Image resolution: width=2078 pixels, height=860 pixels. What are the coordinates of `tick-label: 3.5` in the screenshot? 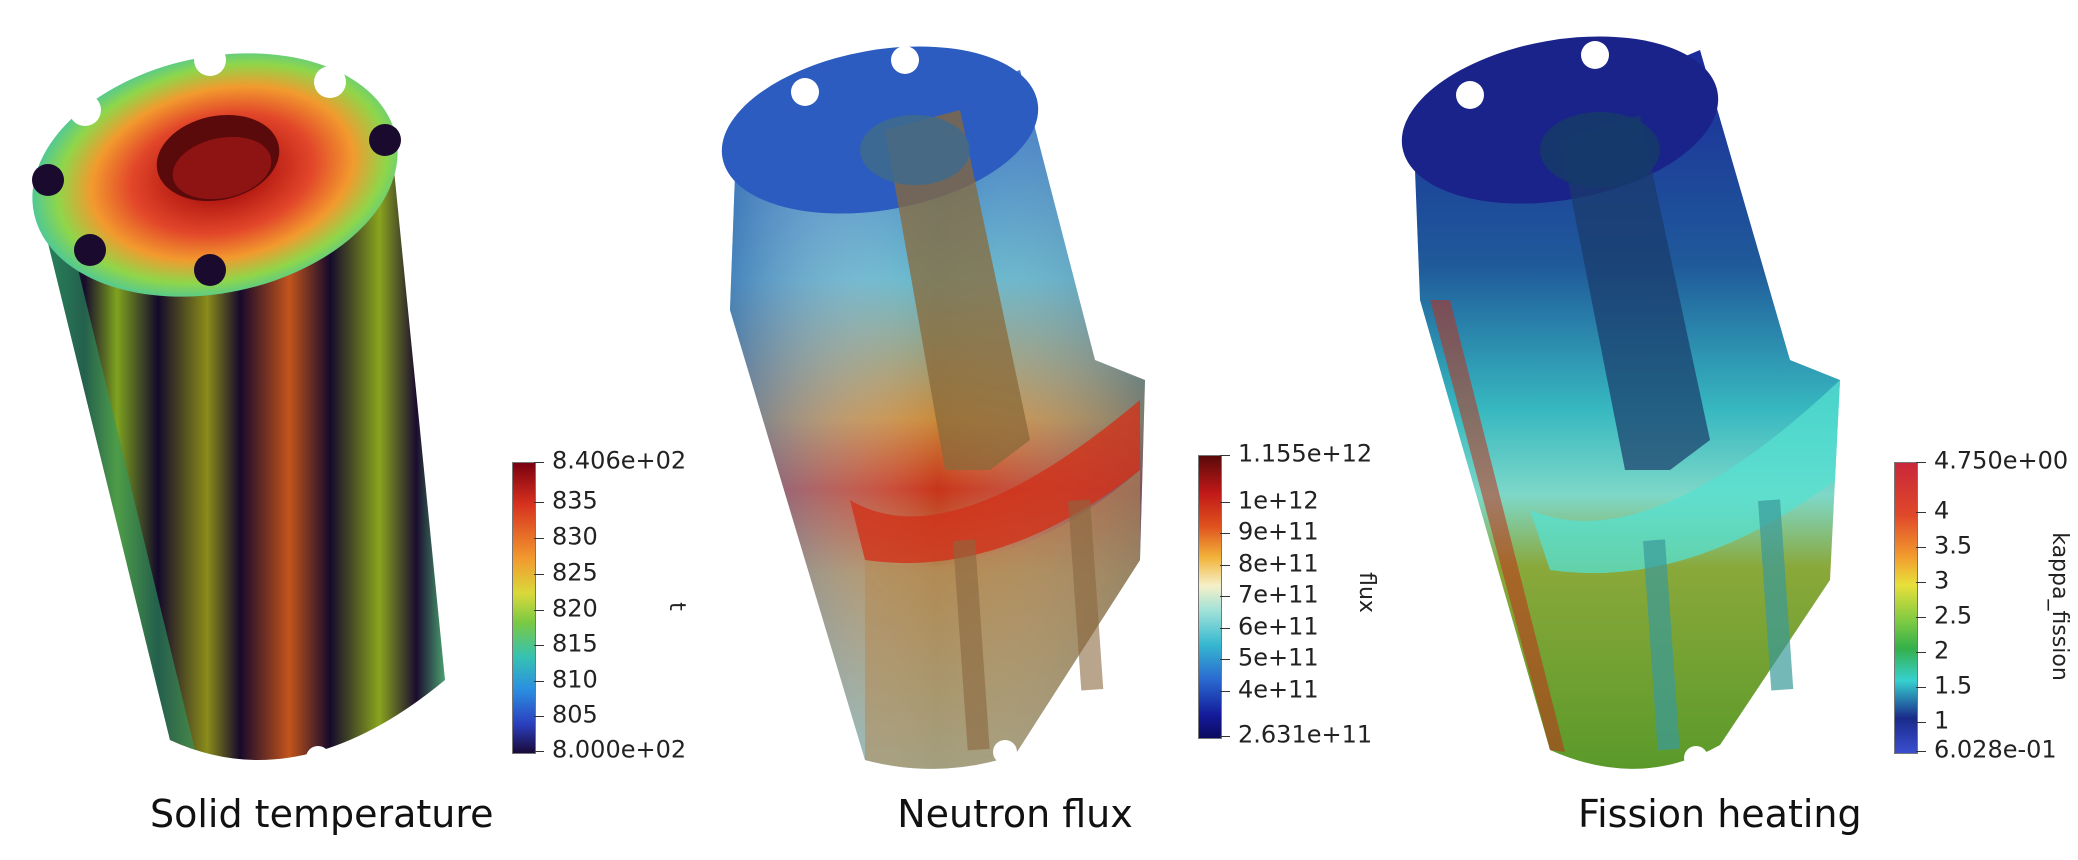 It's located at (1953, 545).